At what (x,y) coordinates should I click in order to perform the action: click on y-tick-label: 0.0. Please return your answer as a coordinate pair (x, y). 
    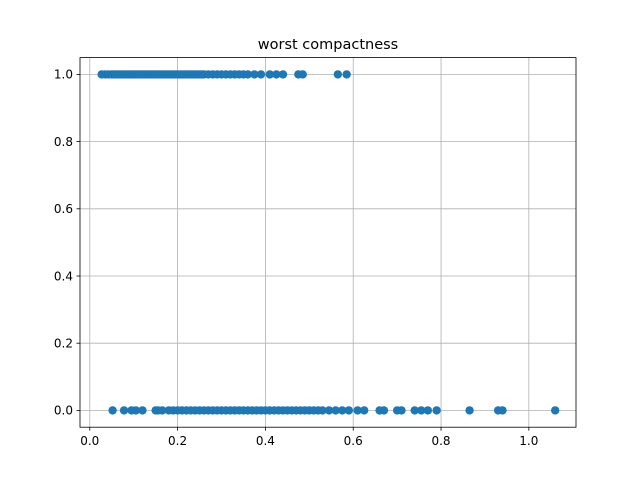
    Looking at the image, I should click on (63, 411).